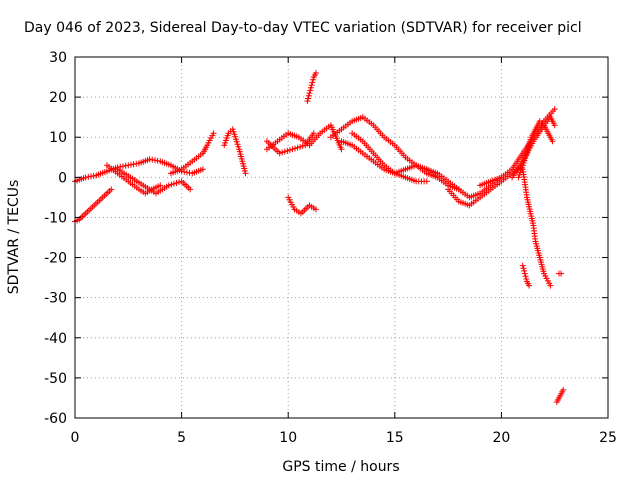 Image resolution: width=640 pixels, height=480 pixels. Describe the element at coordinates (395, 438) in the screenshot. I see `x-tick-label: 15` at that location.